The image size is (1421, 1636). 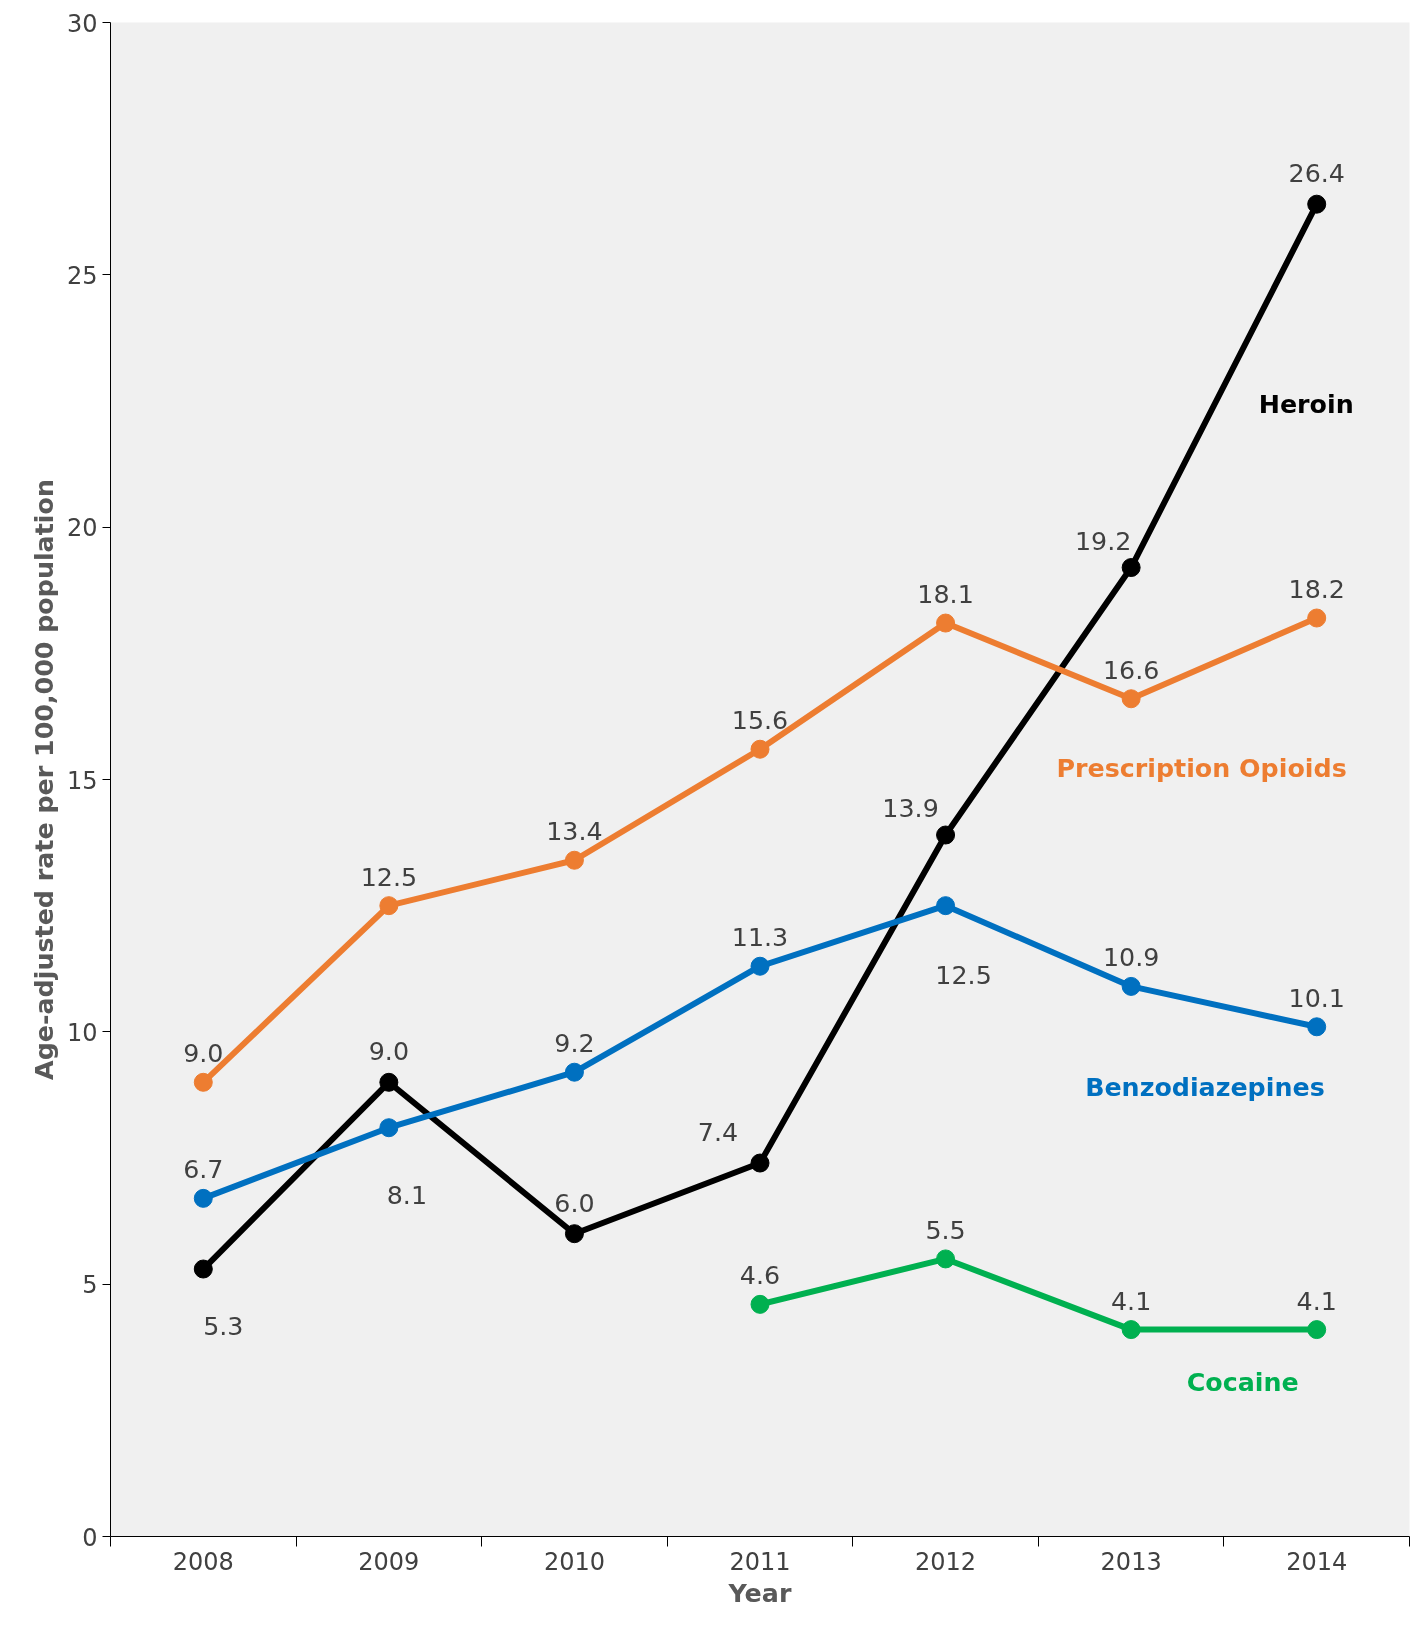 What do you see at coordinates (759, 1592) in the screenshot?
I see `x-axis-title: Year` at bounding box center [759, 1592].